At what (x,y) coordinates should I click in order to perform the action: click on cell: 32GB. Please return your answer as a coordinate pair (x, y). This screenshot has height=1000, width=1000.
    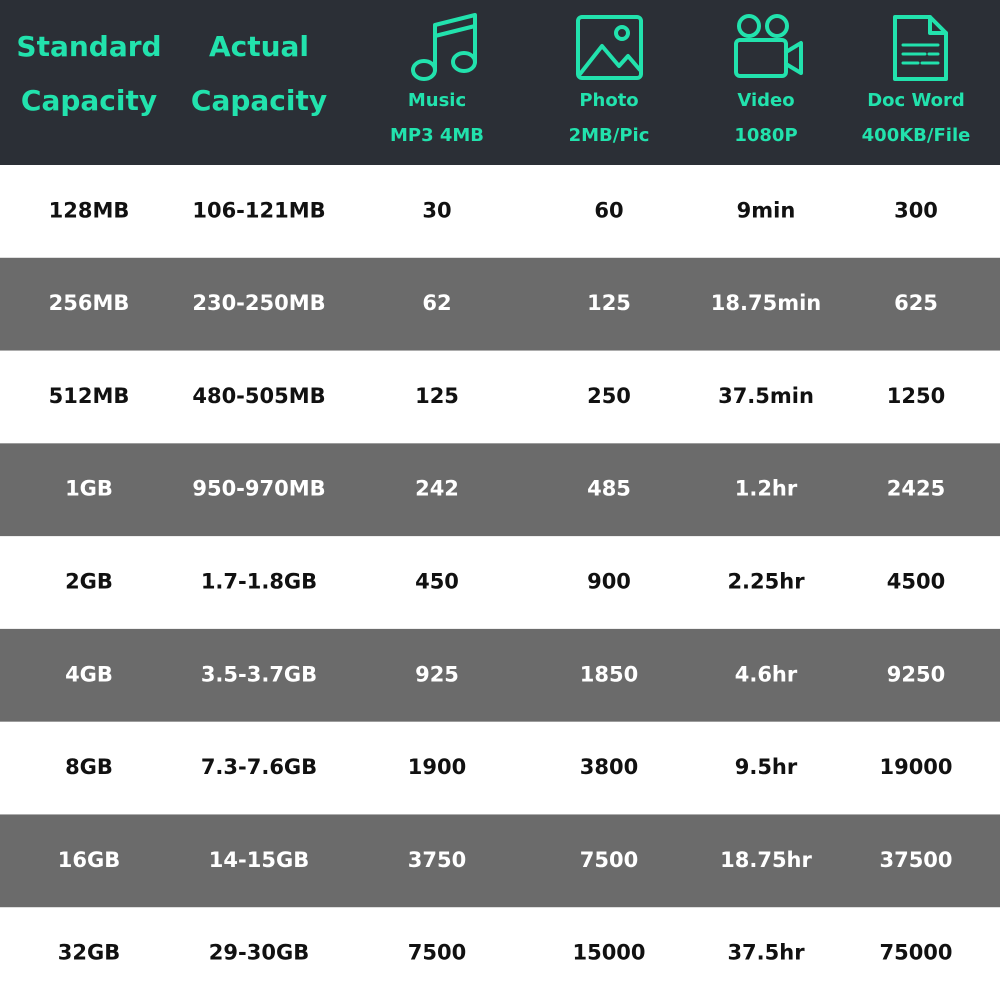
    Looking at the image, I should click on (89, 953).